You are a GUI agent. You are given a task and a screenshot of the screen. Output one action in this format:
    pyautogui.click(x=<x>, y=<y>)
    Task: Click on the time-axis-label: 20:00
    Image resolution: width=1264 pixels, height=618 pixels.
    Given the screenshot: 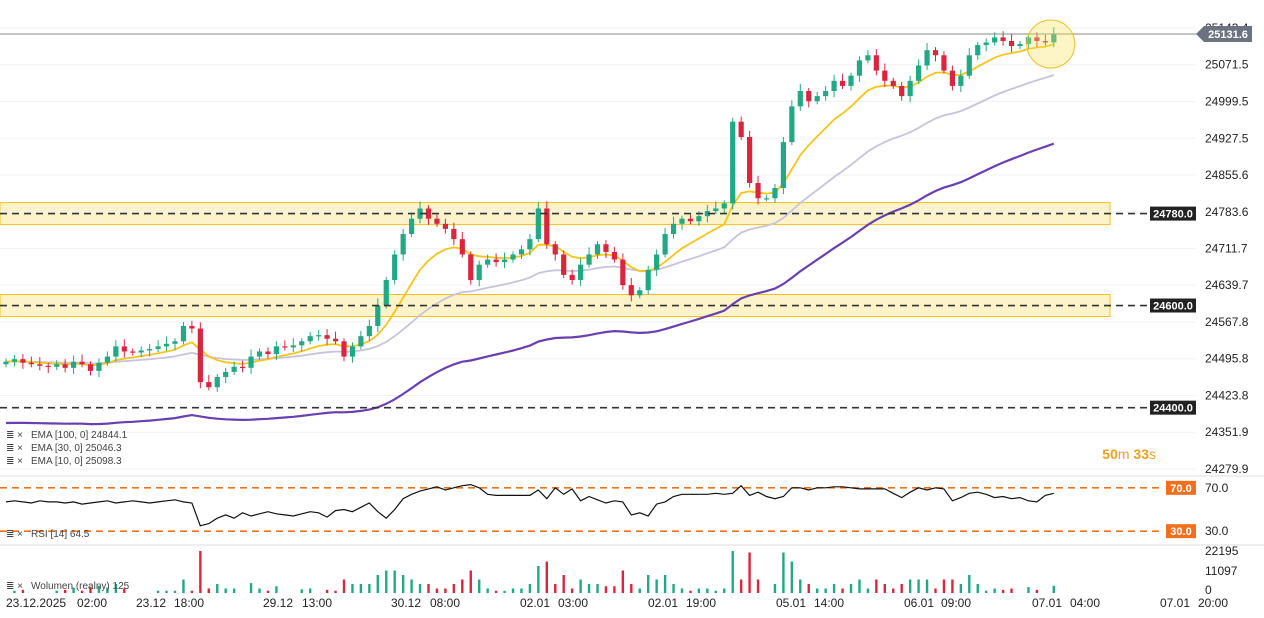 What is the action you would take?
    pyautogui.click(x=1213, y=603)
    